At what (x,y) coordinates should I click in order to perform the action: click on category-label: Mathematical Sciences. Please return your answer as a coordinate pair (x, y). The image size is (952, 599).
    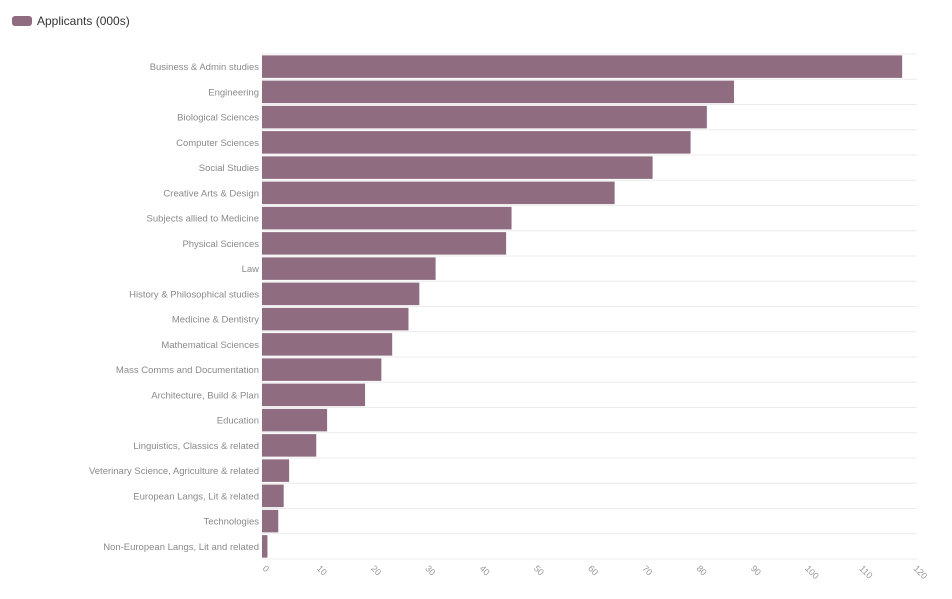
    Looking at the image, I should click on (210, 345).